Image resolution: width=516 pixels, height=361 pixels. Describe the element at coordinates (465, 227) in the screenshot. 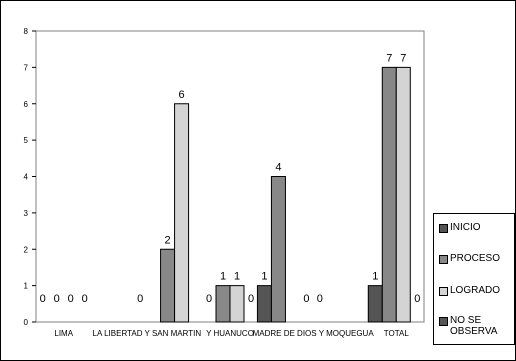

I see `legend-label: INICIO` at that location.